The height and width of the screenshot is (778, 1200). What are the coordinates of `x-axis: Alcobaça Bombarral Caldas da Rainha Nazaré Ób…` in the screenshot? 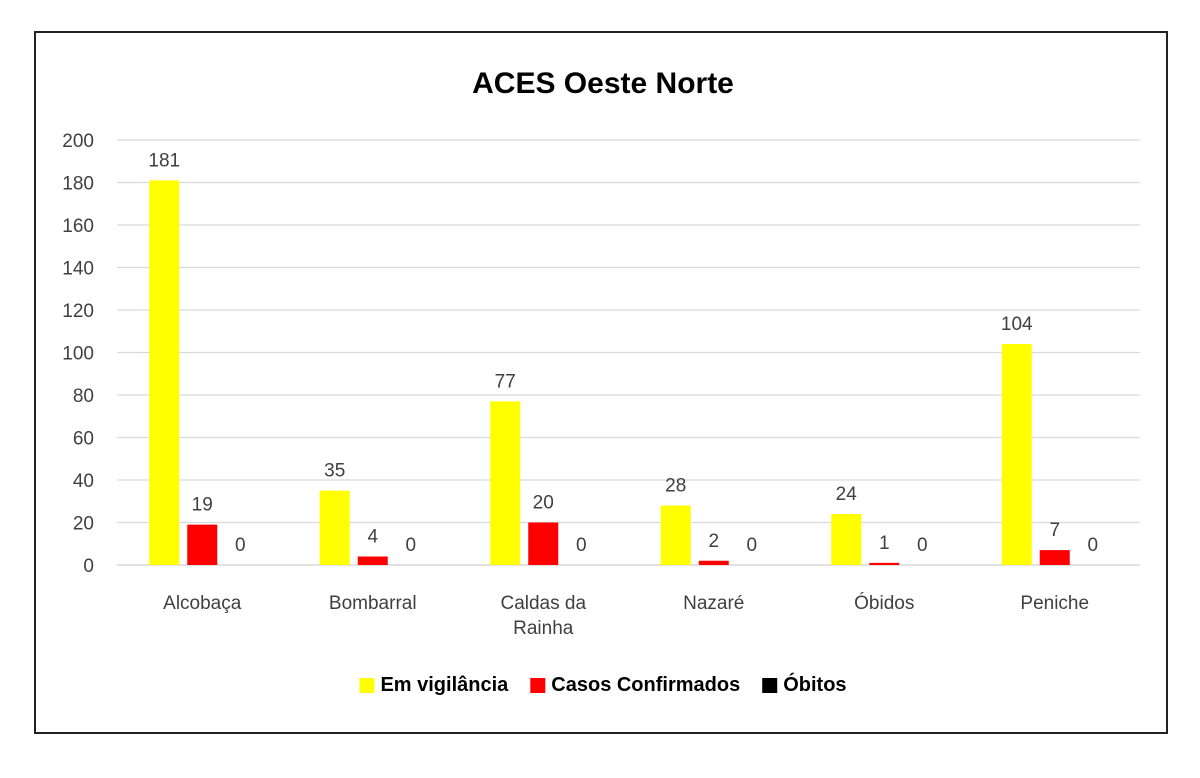 It's located at (626, 615).